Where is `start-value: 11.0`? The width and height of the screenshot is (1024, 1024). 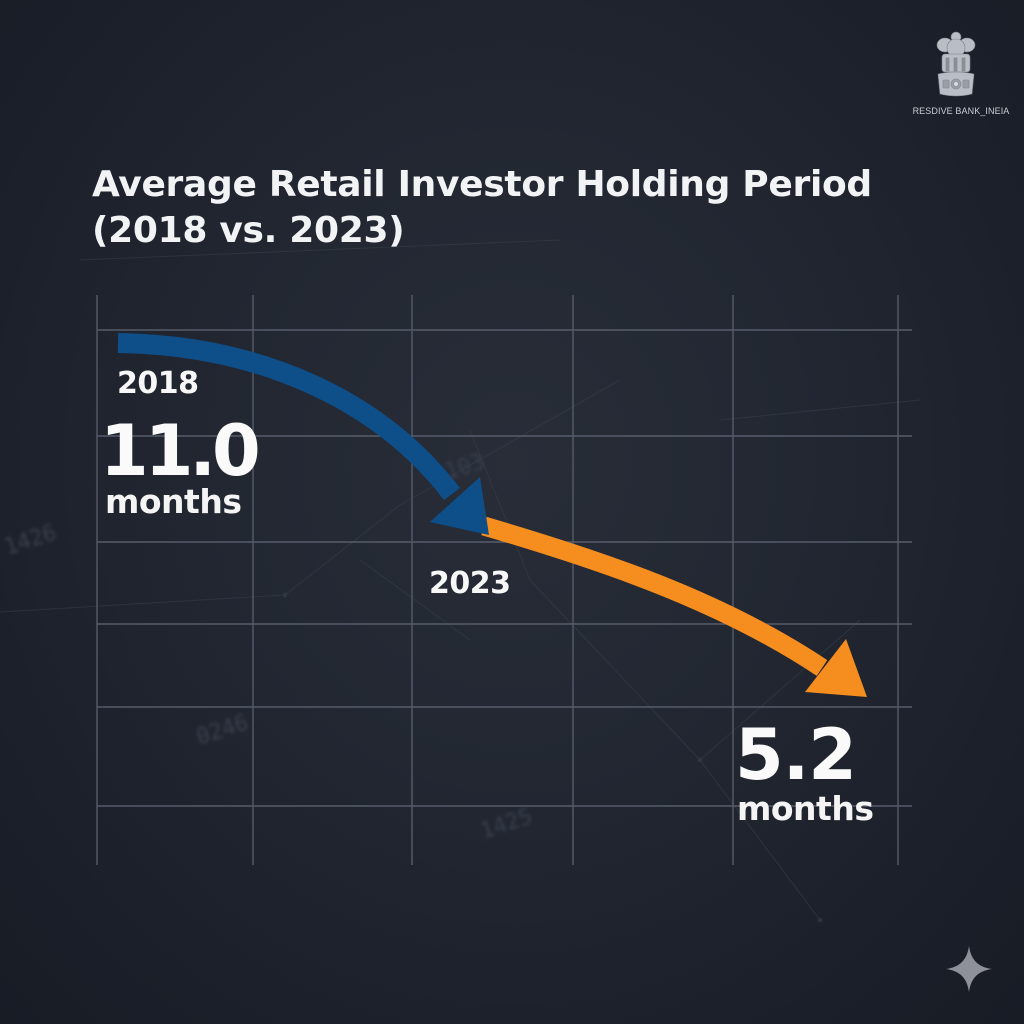 start-value: 11.0 is located at coordinates (180, 451).